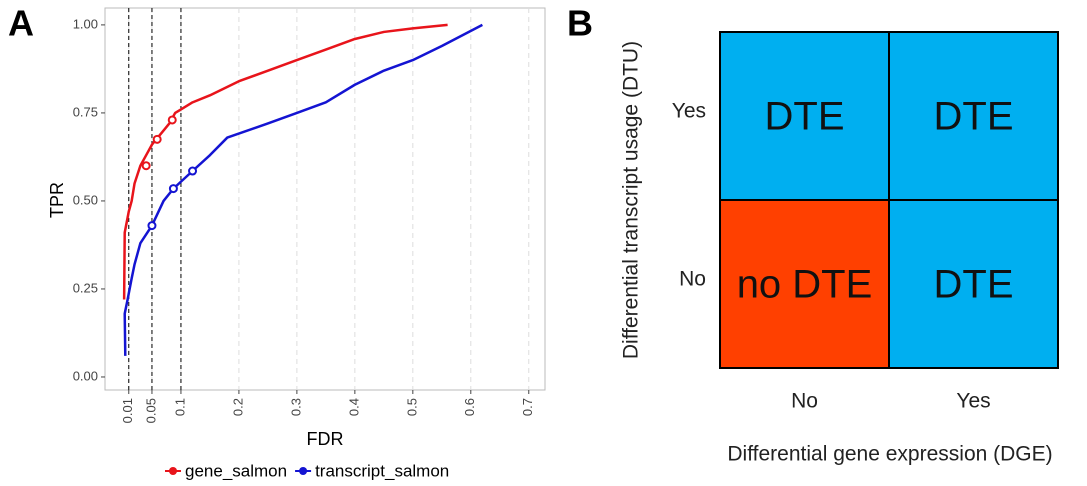 The height and width of the screenshot is (486, 1087). I want to click on y-tick-label: 0.00, so click(85, 375).